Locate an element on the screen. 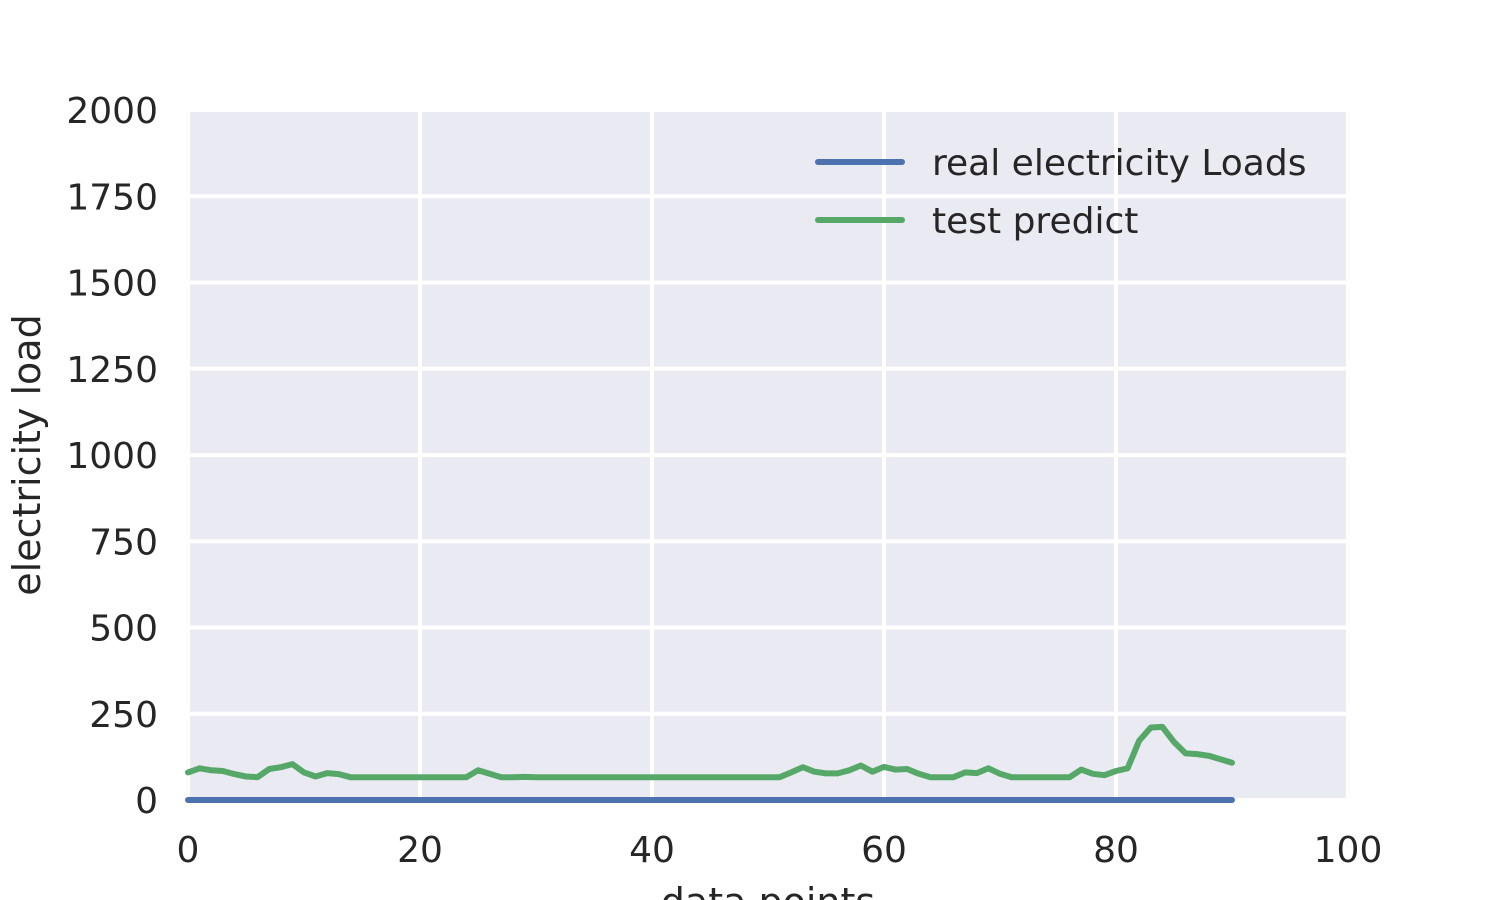  series-line-test-predict is located at coordinates (710, 752).